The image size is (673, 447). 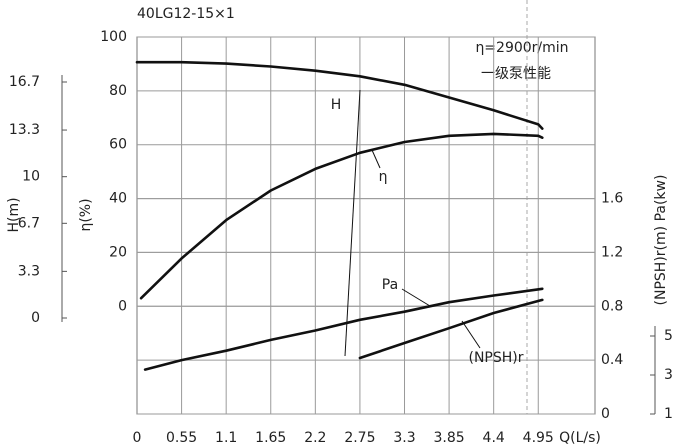 I want to click on curve-label: Pa, so click(x=390, y=285).